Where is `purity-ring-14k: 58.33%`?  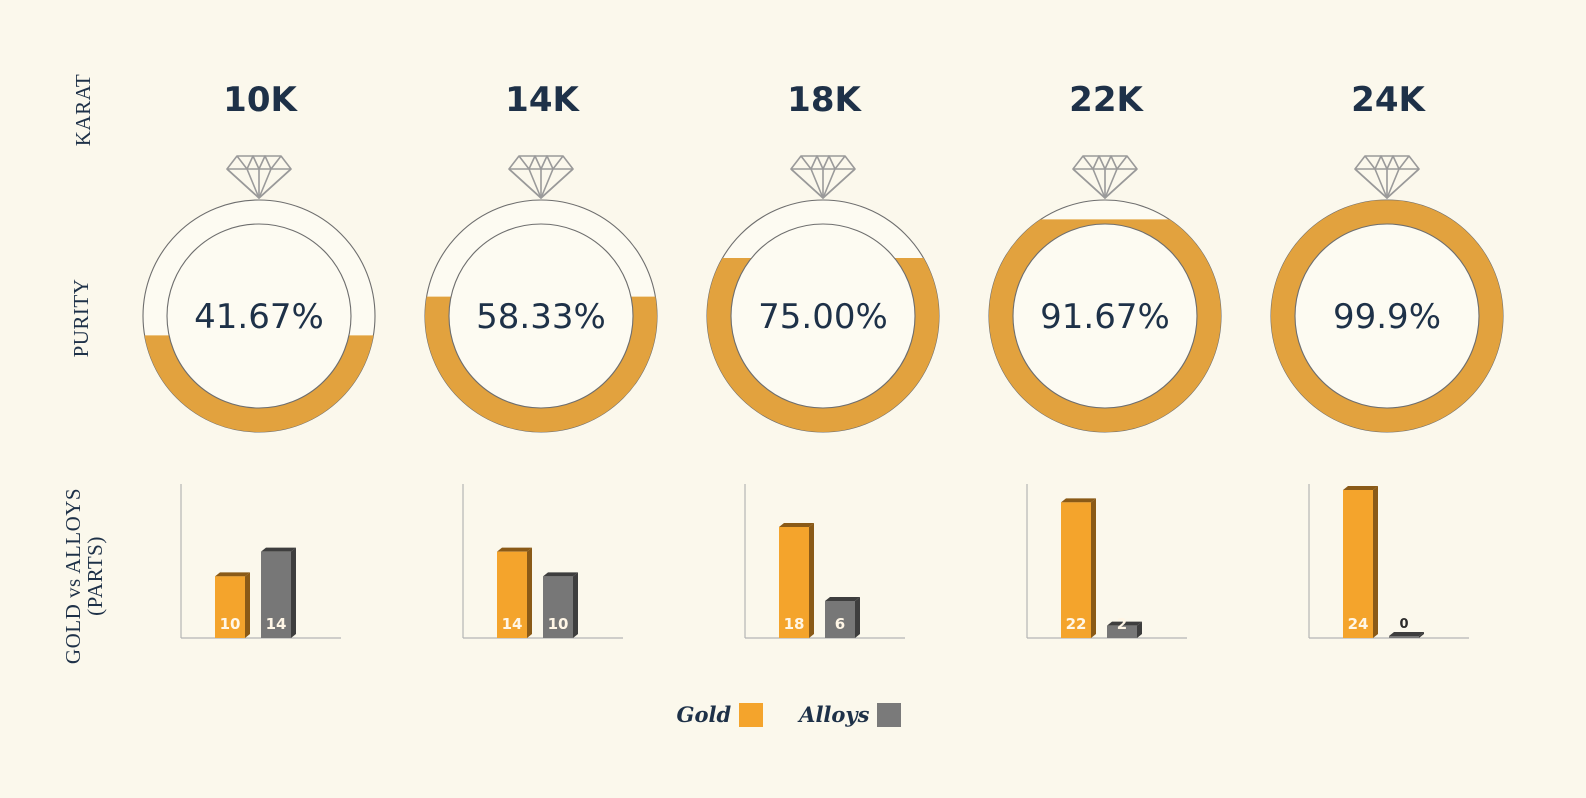
purity-ring-14k: 58.33% is located at coordinates (541, 316).